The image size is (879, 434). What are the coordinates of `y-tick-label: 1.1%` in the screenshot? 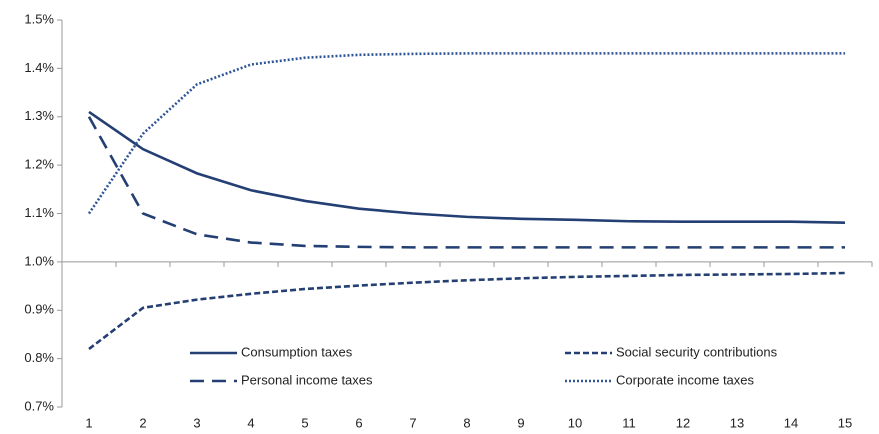 It's located at (39, 212).